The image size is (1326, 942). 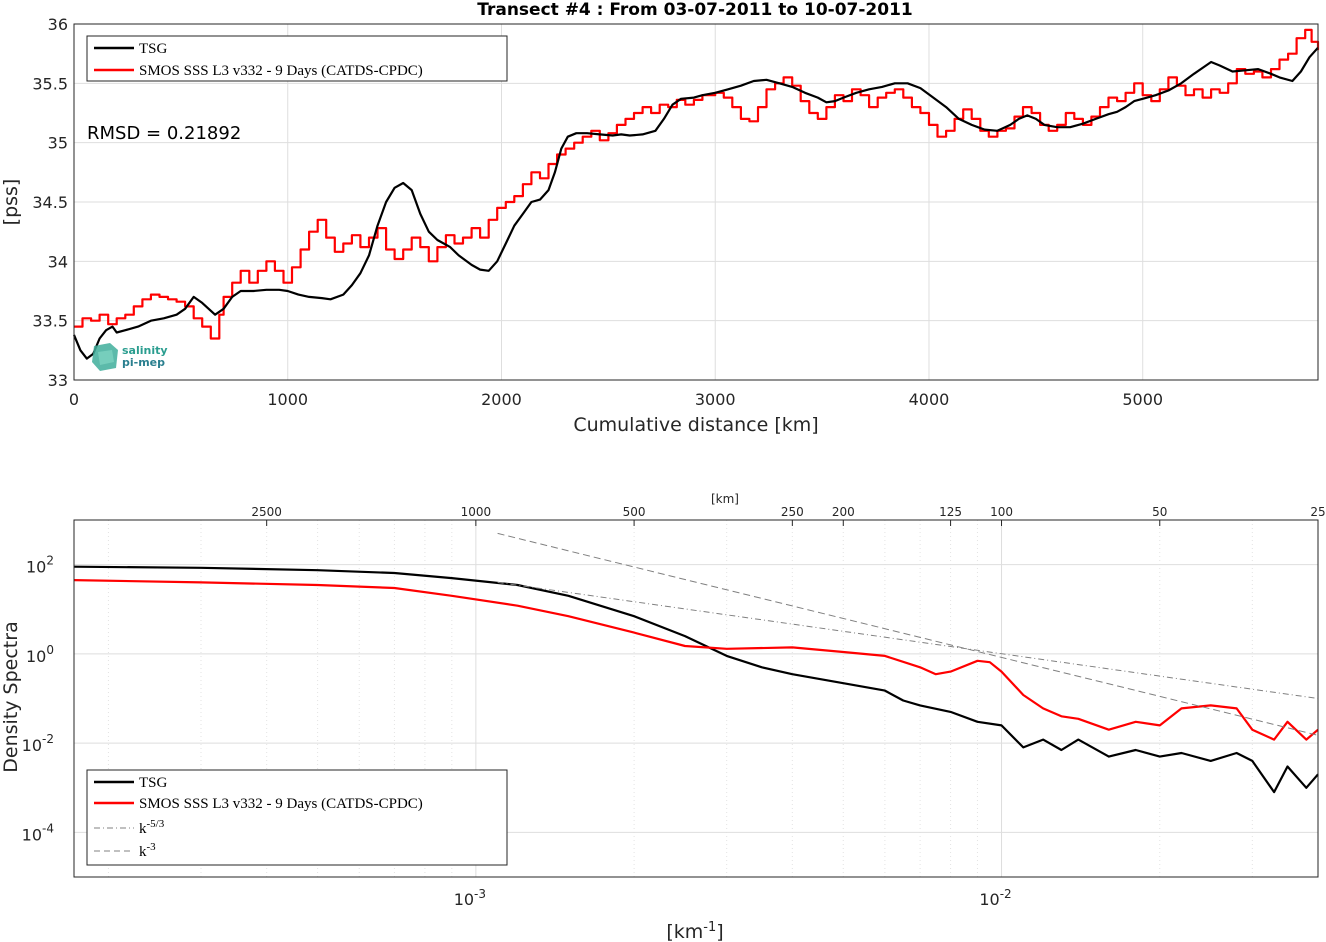 I want to click on top-y-tick-label: 33.5, so click(x=50, y=321).